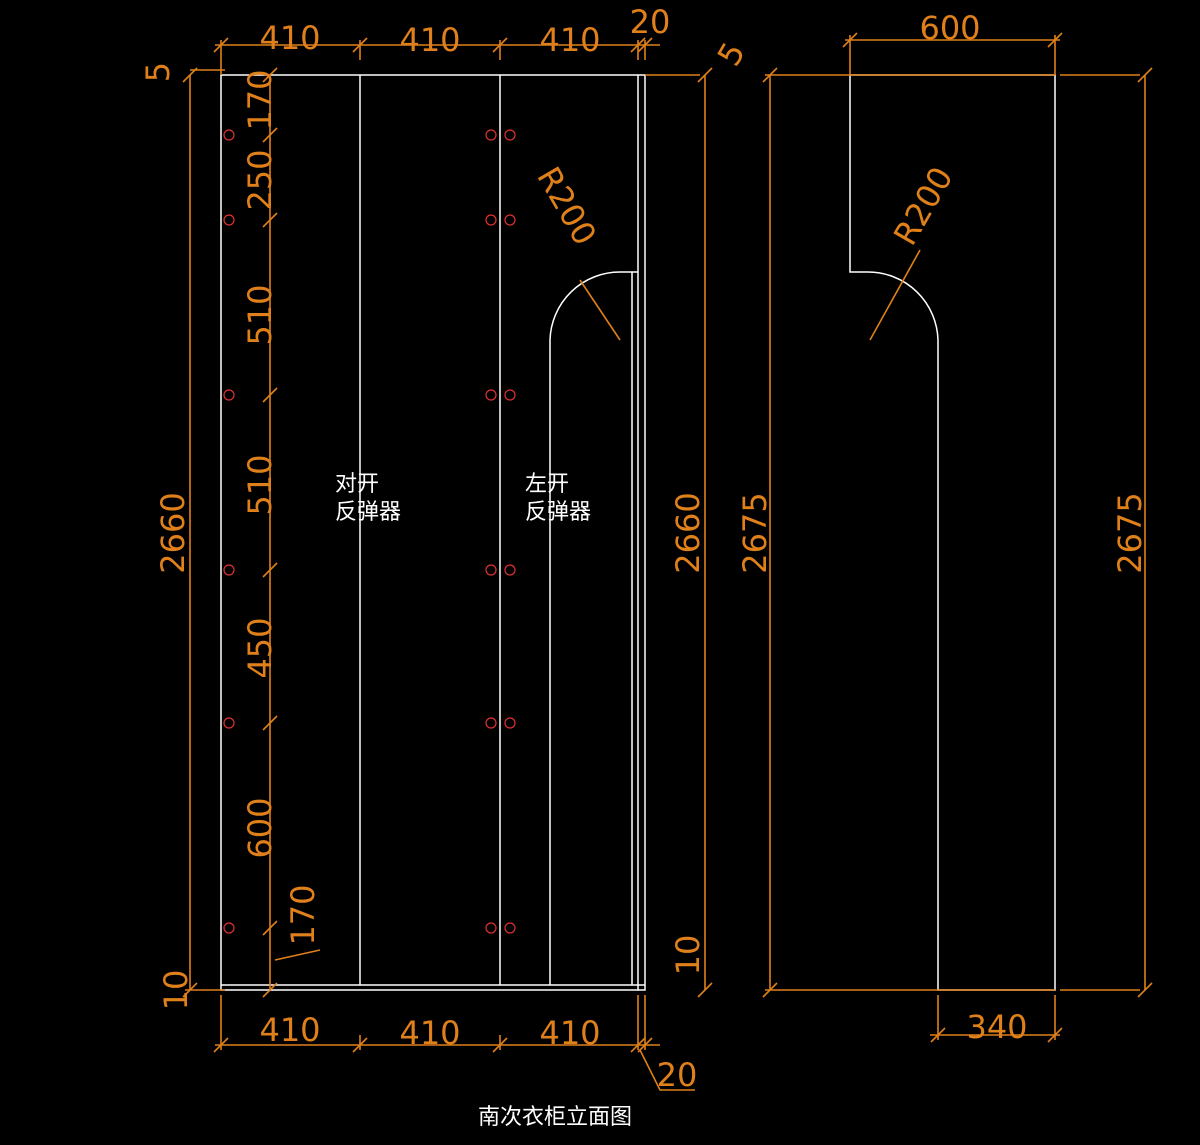  Describe the element at coordinates (547, 484) in the screenshot. I see `door-note: 左开` at that location.